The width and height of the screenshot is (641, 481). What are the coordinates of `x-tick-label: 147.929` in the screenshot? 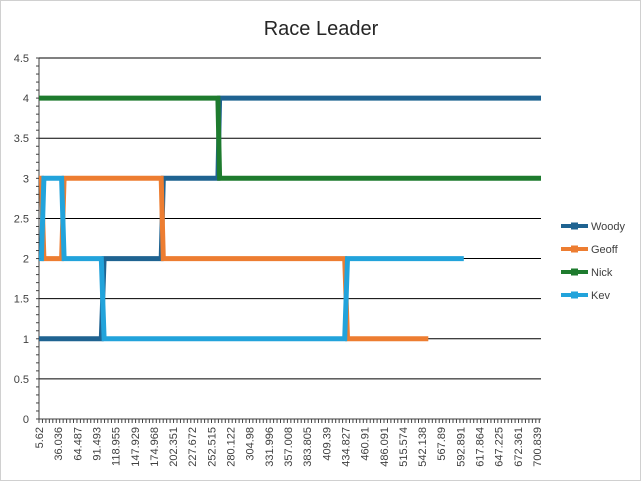 It's located at (136, 447).